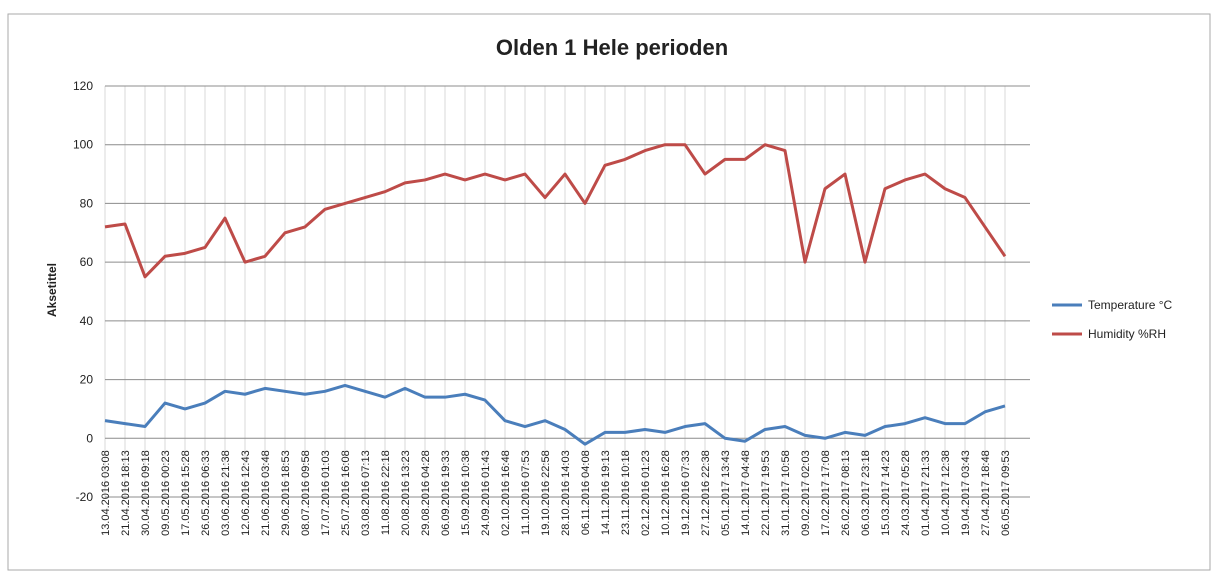 The image size is (1216, 575). What do you see at coordinates (246, 493) in the screenshot?
I see `x-tick-label: 12.06.2016 12:43` at bounding box center [246, 493].